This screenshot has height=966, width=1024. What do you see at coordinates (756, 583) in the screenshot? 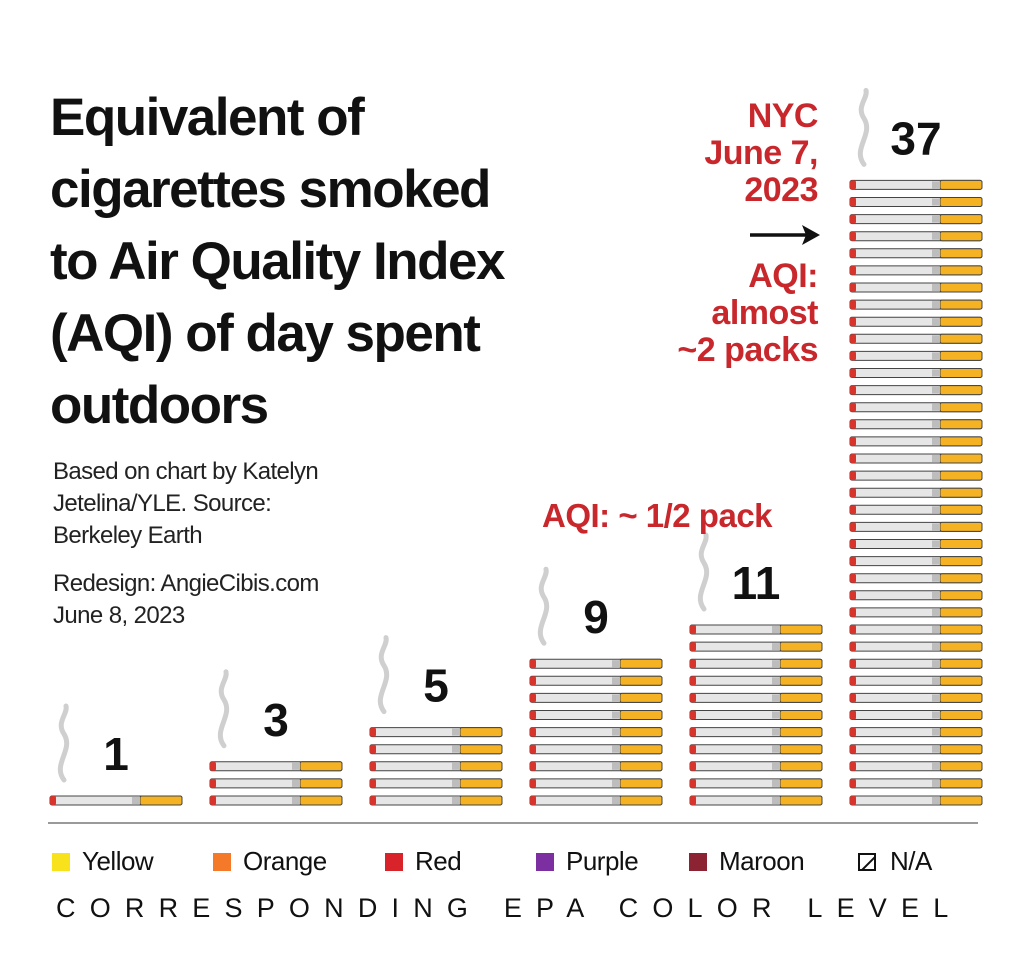
I see `value-label: 11` at bounding box center [756, 583].